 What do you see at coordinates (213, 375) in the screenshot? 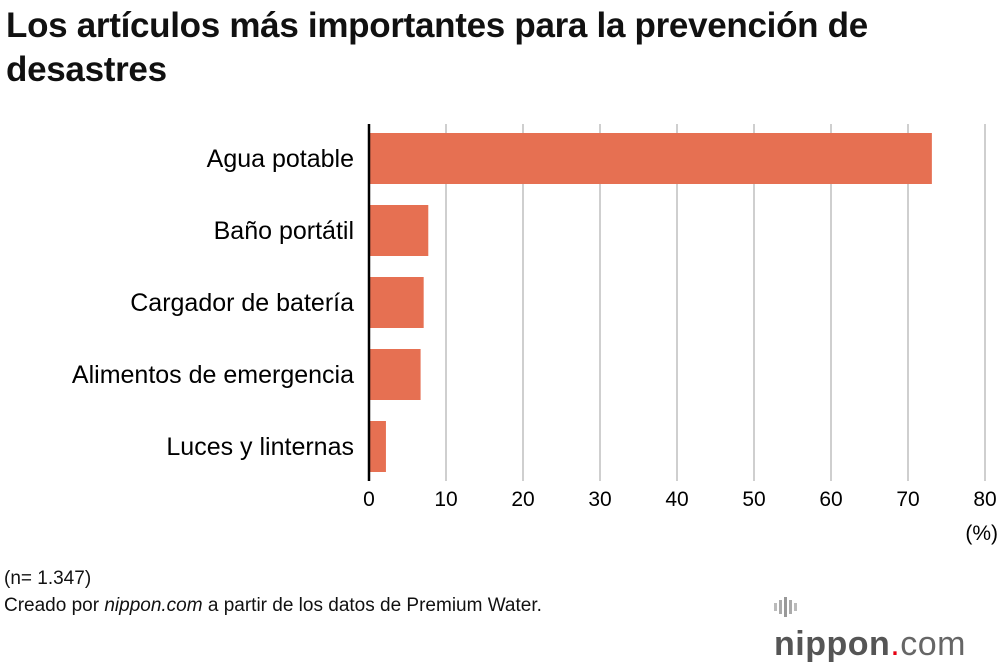
I see `category-label: Alimentos de emergencia` at bounding box center [213, 375].